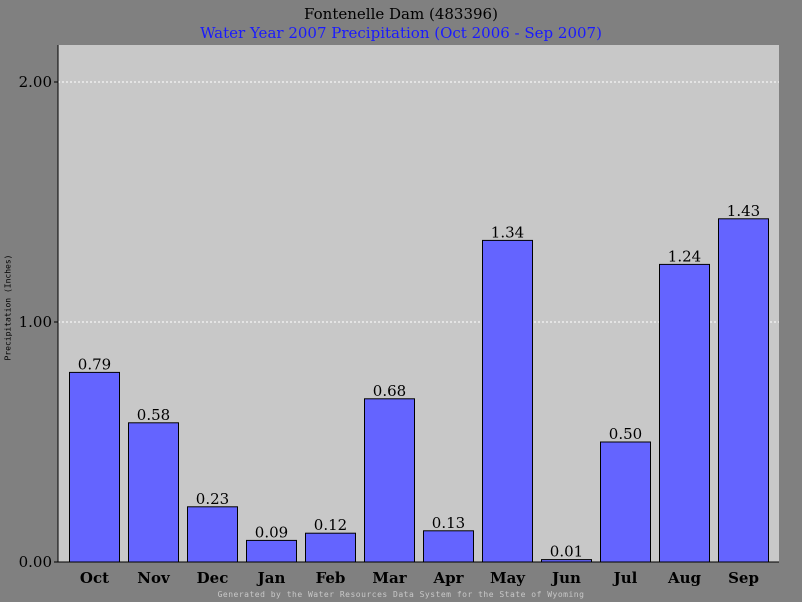 Image resolution: width=802 pixels, height=602 pixels. I want to click on x-tick-label: Jan, so click(271, 578).